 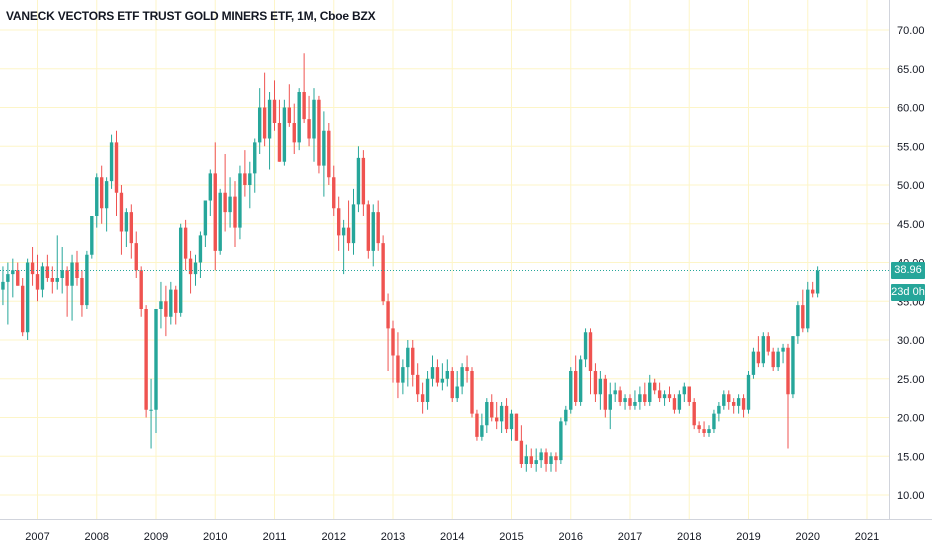 What do you see at coordinates (911, 186) in the screenshot?
I see `price-tick-label: 50.00` at bounding box center [911, 186].